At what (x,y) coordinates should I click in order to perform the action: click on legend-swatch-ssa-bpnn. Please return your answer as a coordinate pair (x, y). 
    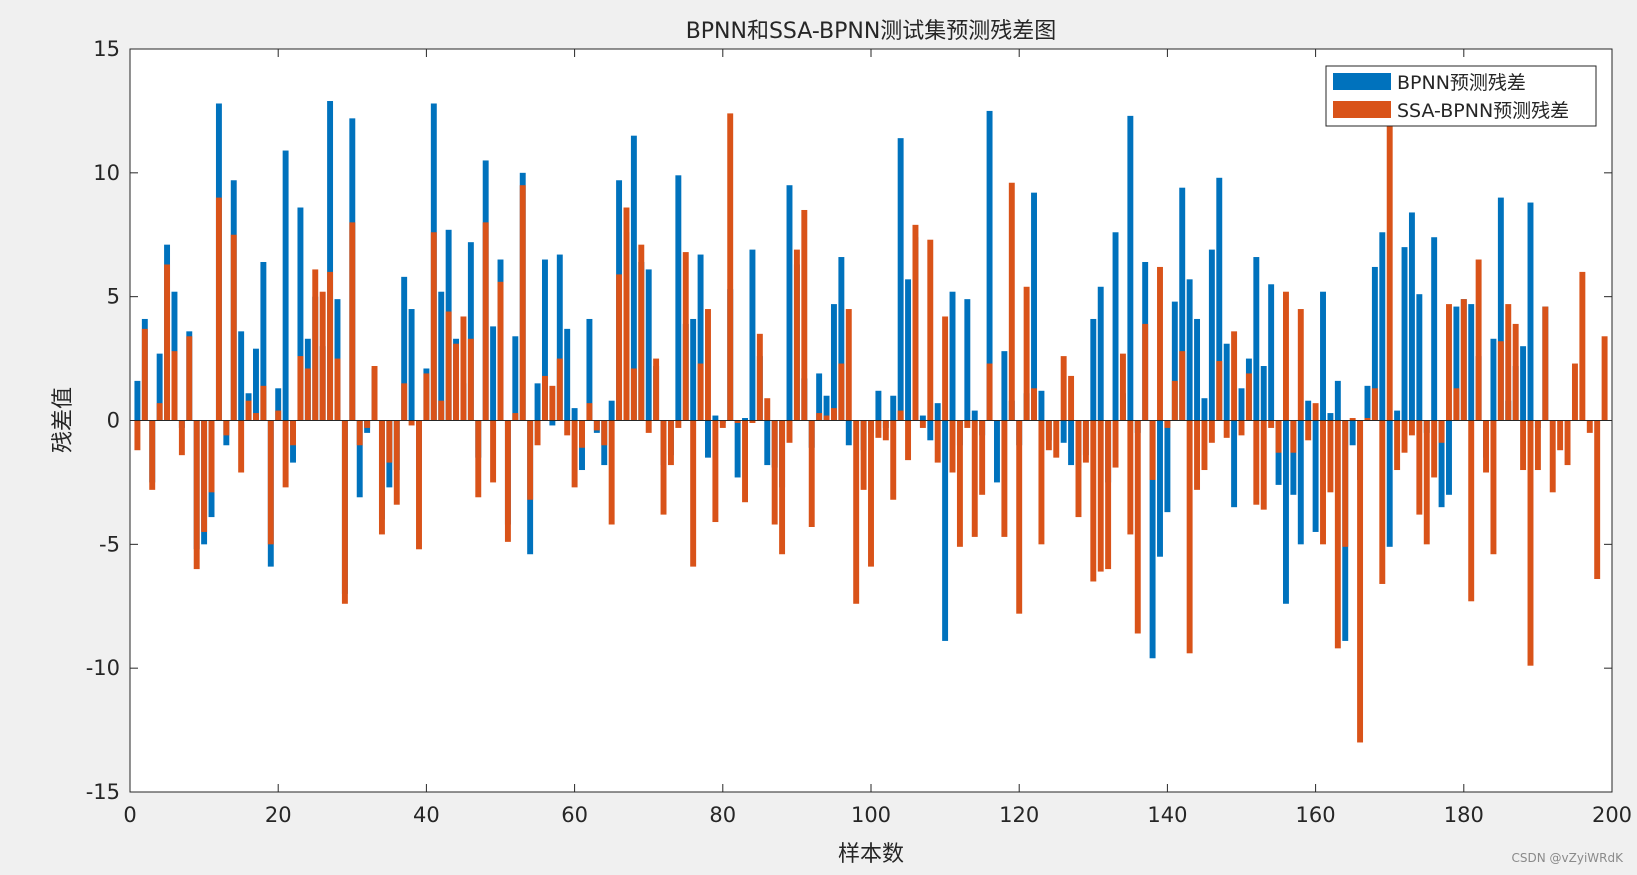
    Looking at the image, I should click on (1362, 109).